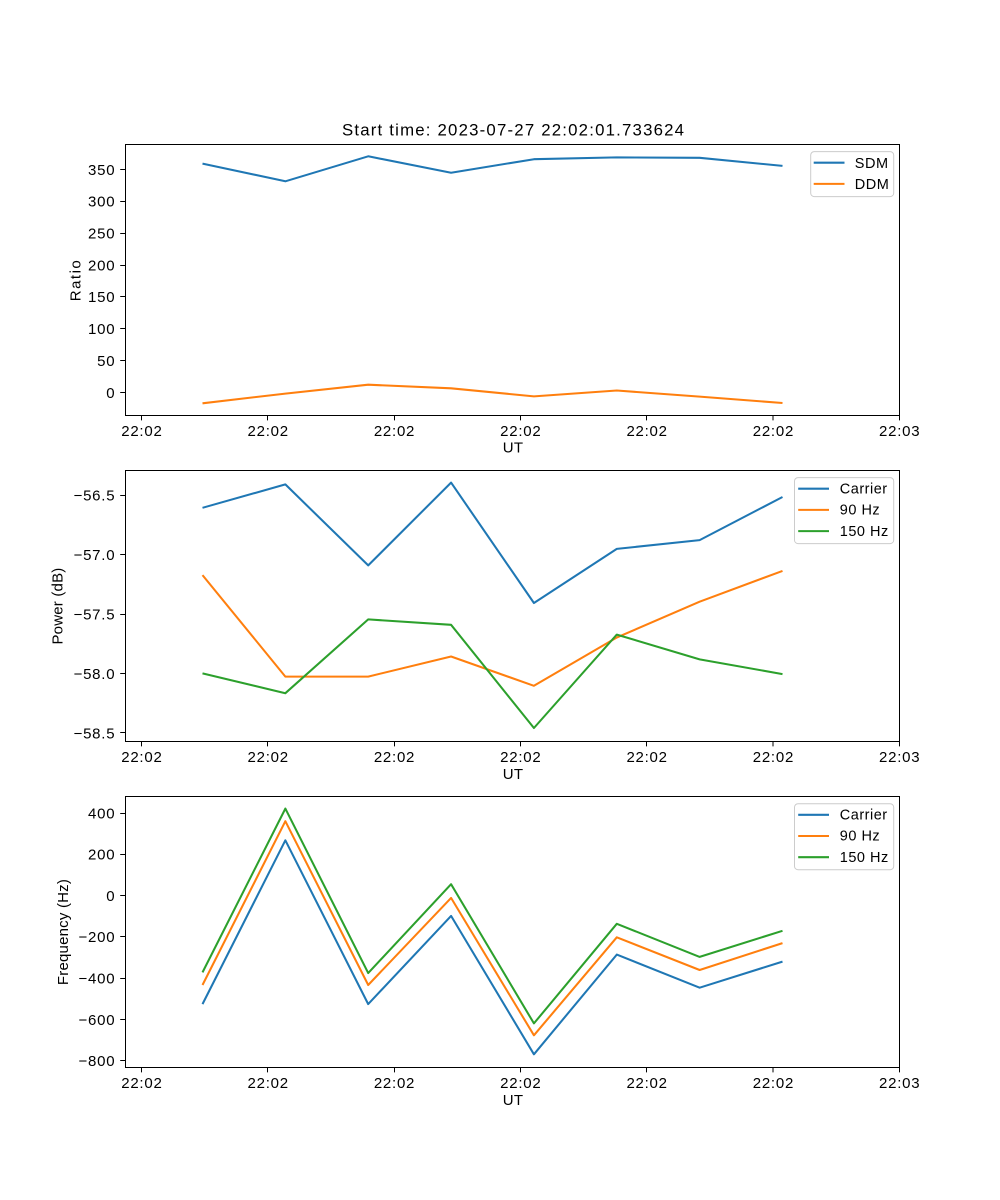 Image resolution: width=1000 pixels, height=1200 pixels. I want to click on svg-text: Power (dB), so click(58, 605).